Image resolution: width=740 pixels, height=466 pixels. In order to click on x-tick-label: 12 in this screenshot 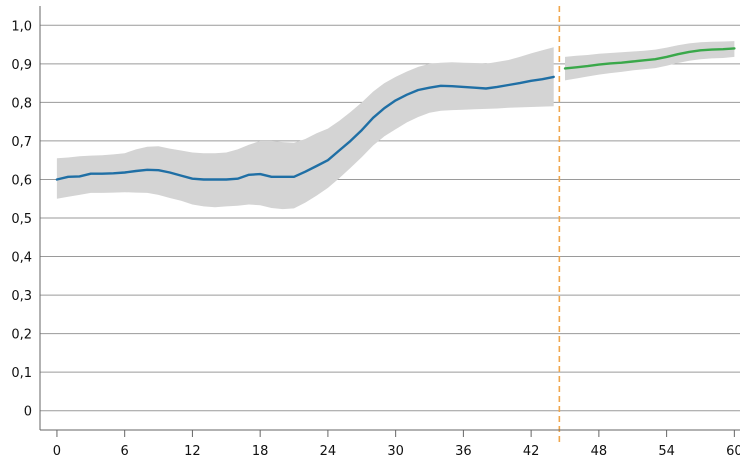, I will do `click(192, 451)`.